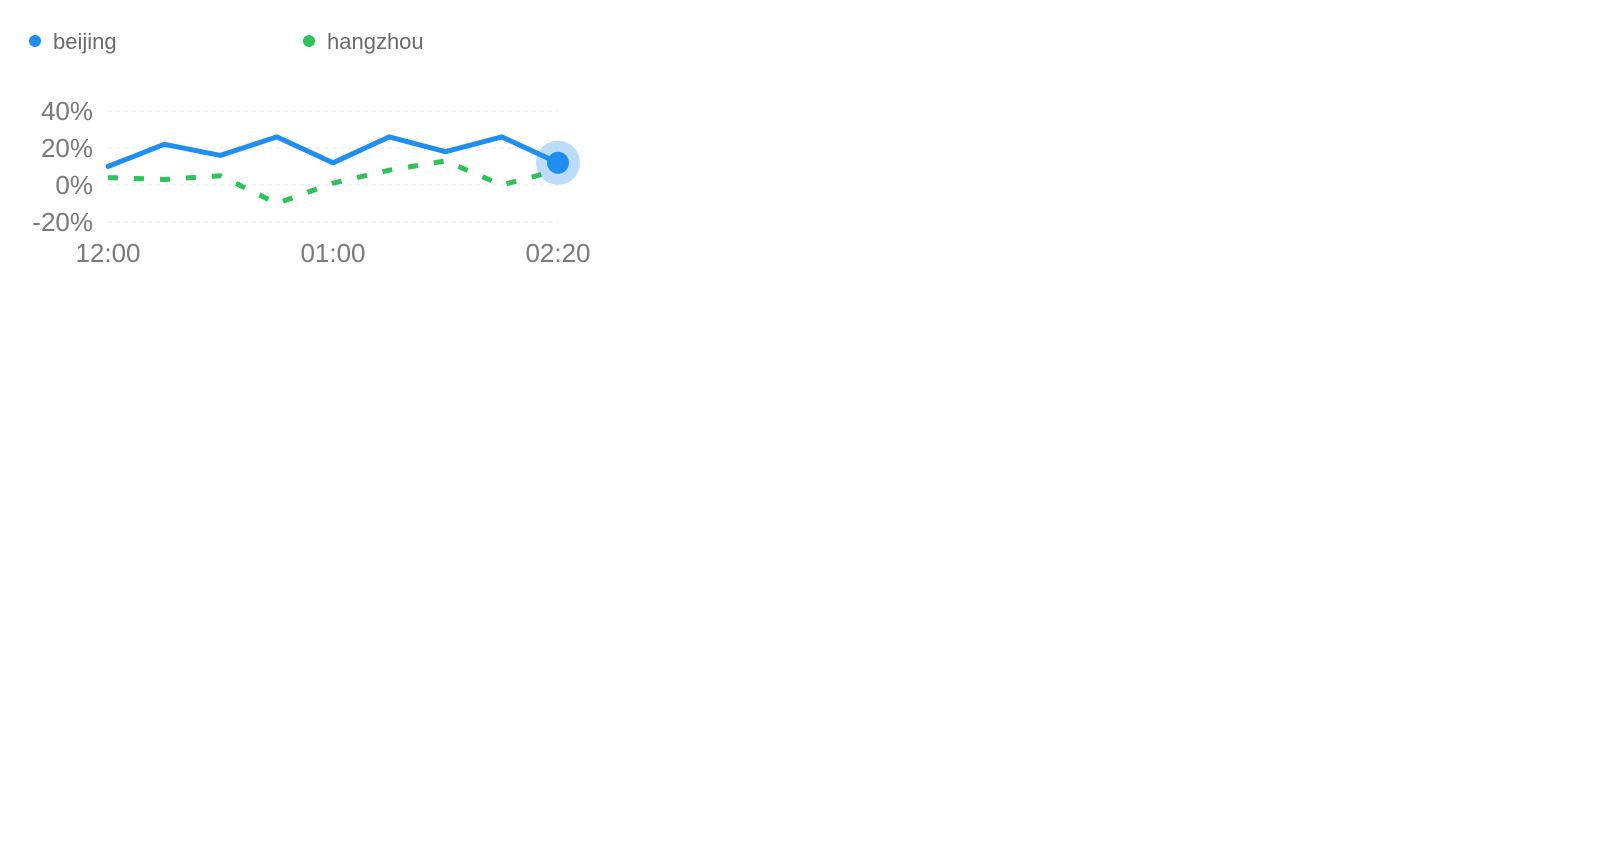  I want to click on series-line-beijing, so click(333, 151).